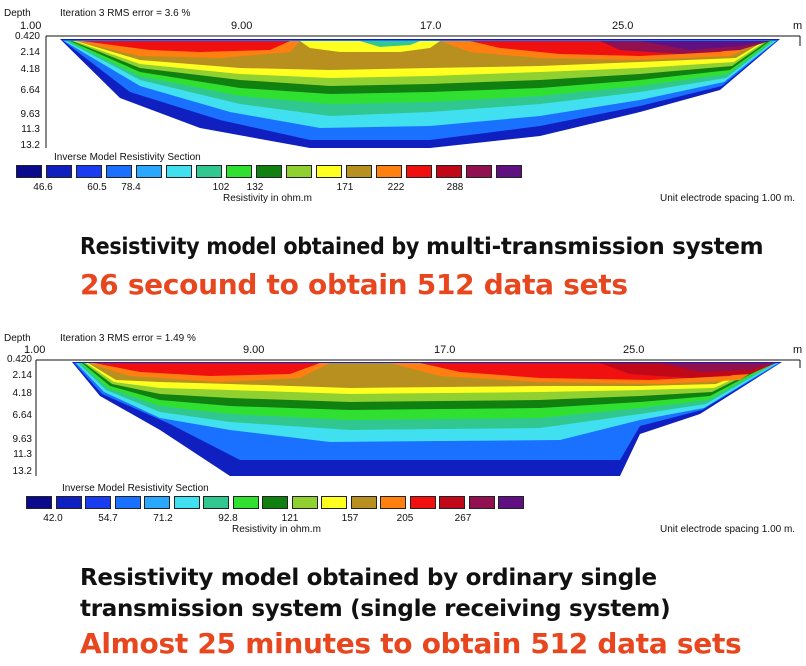 The width and height of the screenshot is (806, 666). What do you see at coordinates (97, 187) in the screenshot?
I see `legend-value: 60.5` at bounding box center [97, 187].